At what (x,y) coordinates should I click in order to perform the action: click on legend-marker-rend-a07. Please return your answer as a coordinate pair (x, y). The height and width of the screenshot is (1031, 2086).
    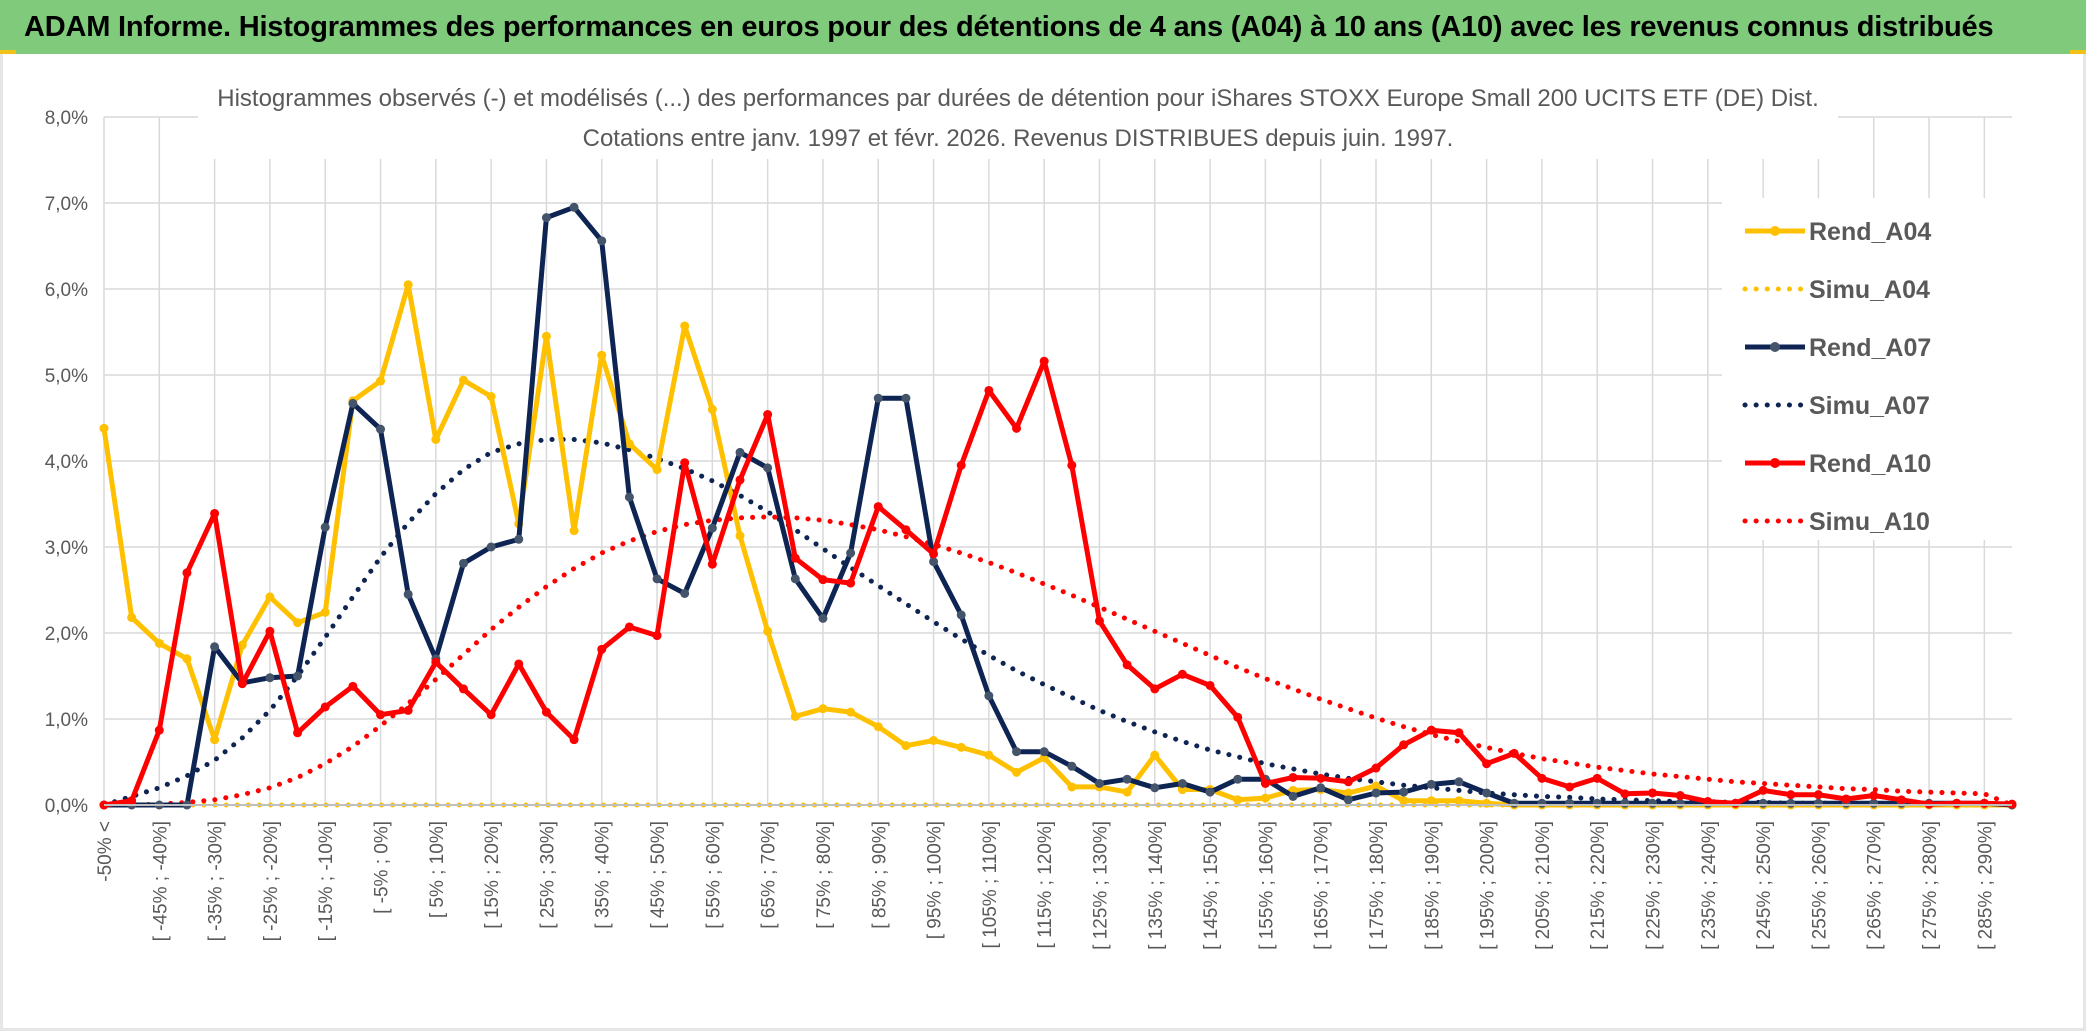
    Looking at the image, I should click on (1775, 347).